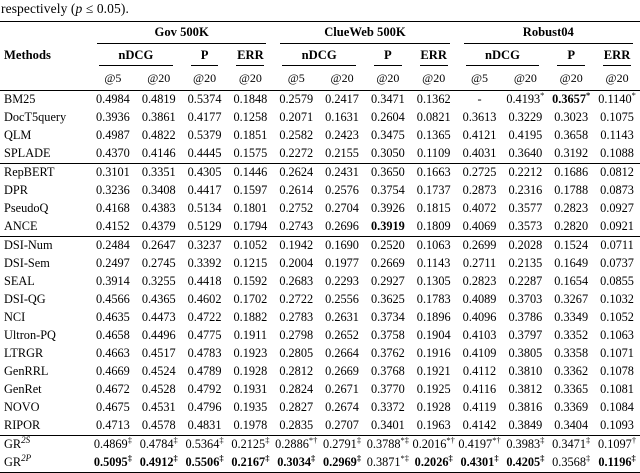  Describe the element at coordinates (571, 389) in the screenshot. I see `metric-cell: 0.3365` at that location.